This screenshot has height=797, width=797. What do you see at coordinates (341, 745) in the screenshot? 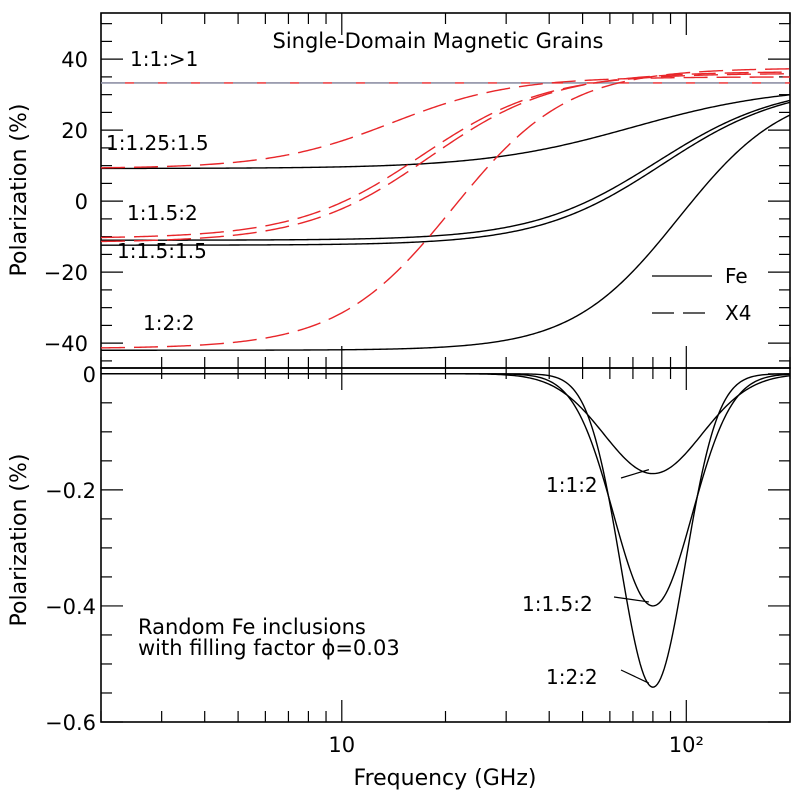
I see `x-tick-label: 10` at bounding box center [341, 745].